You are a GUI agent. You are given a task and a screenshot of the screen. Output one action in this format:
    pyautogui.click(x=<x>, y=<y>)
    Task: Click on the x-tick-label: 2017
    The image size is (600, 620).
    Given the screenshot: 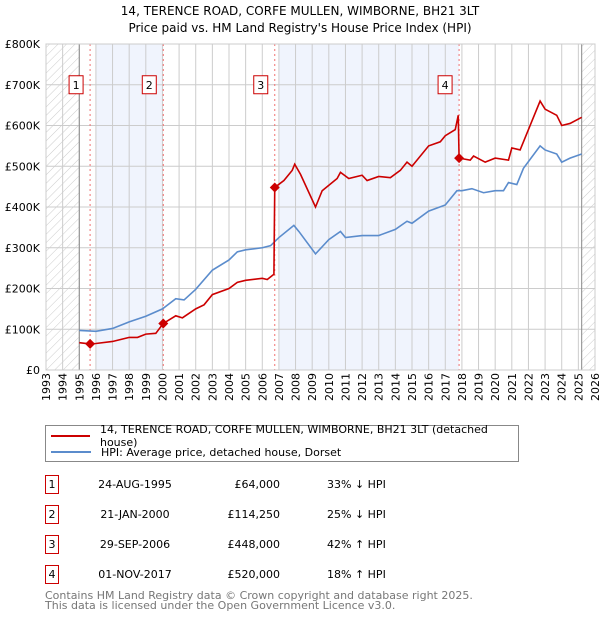 What is the action you would take?
    pyautogui.click(x=445, y=387)
    